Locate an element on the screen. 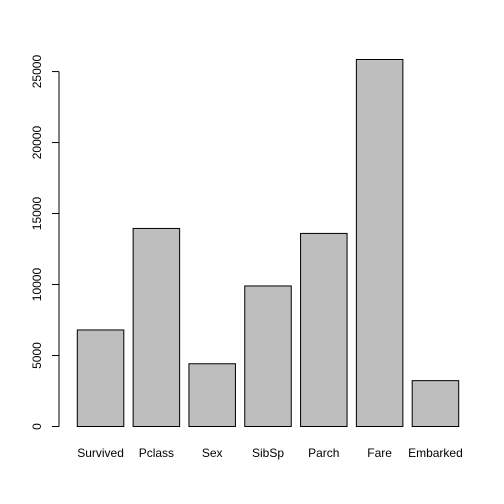 This screenshot has height=504, width=504. bar-embarked is located at coordinates (435, 404).